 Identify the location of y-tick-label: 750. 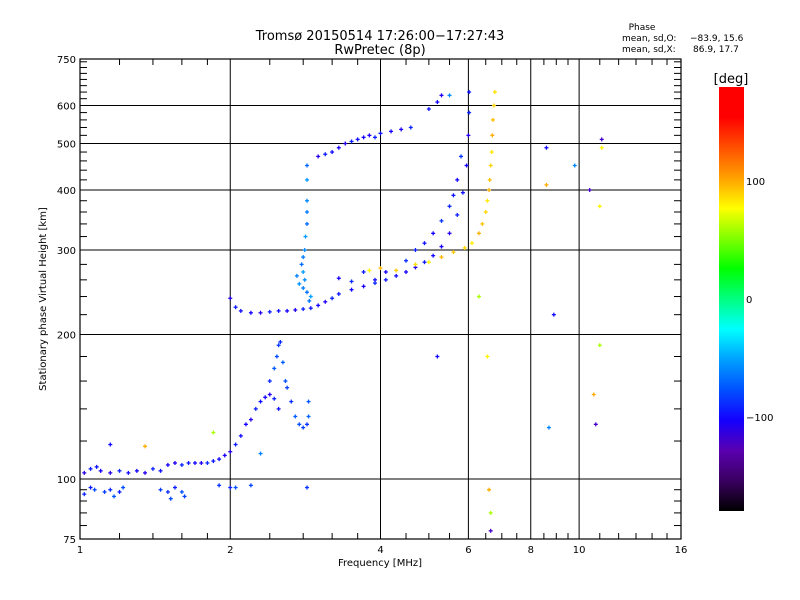
(66, 60).